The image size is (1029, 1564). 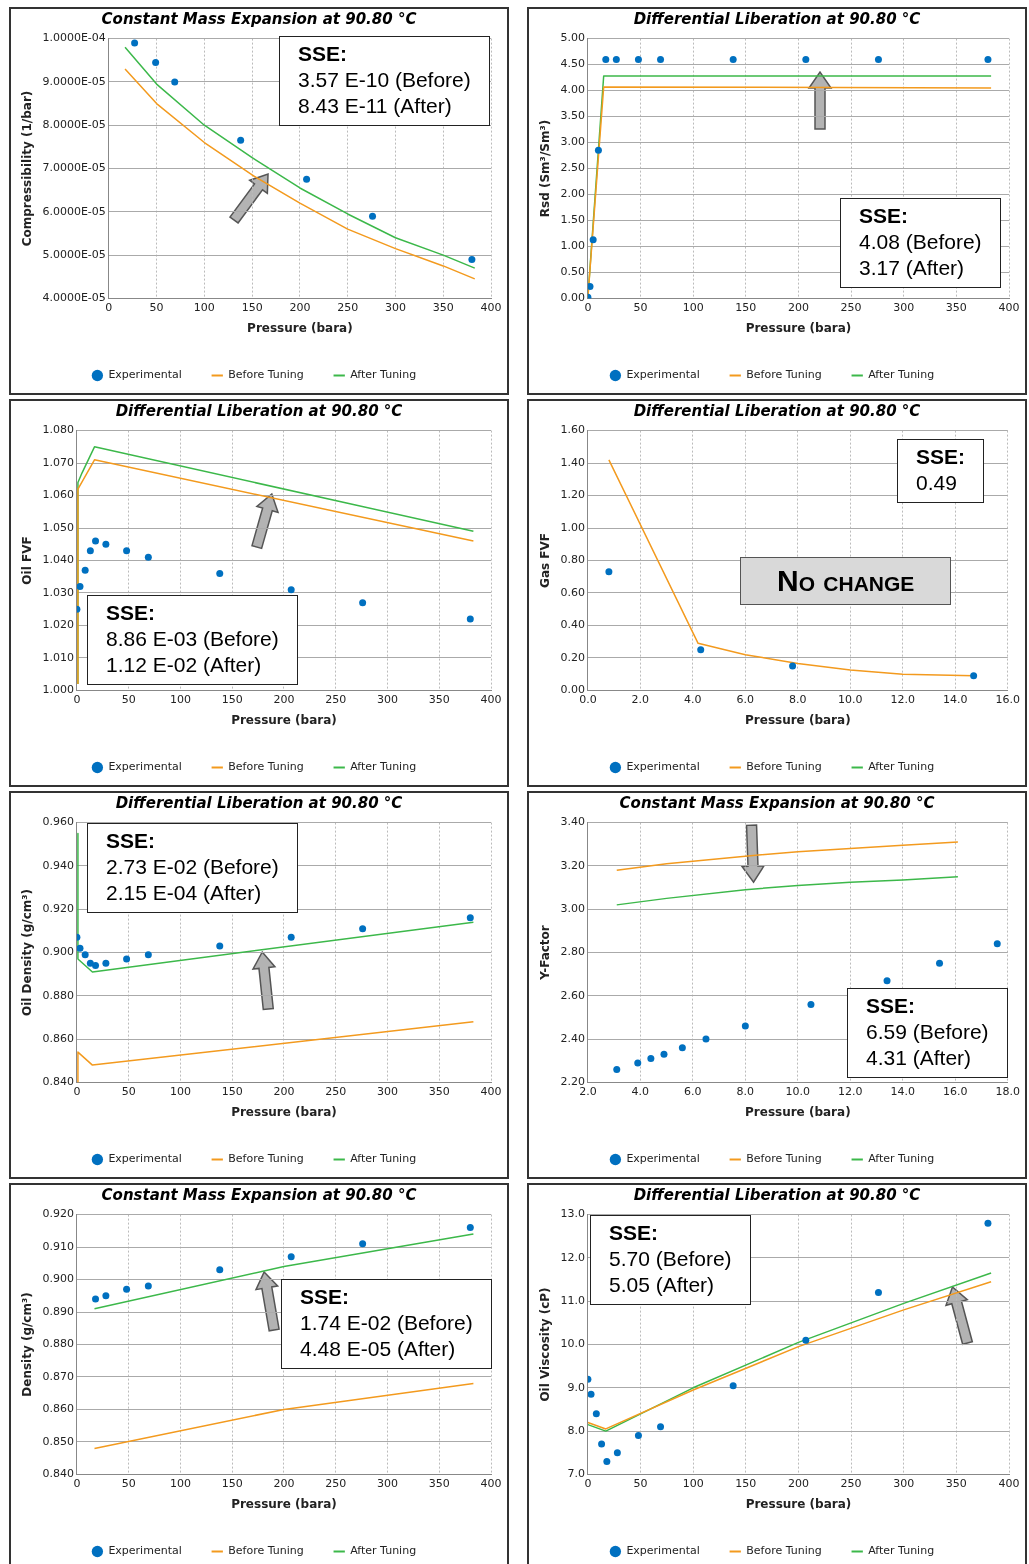 What do you see at coordinates (259, 411) in the screenshot?
I see `chart-title: Differential Liberation at 90.80 °C` at bounding box center [259, 411].